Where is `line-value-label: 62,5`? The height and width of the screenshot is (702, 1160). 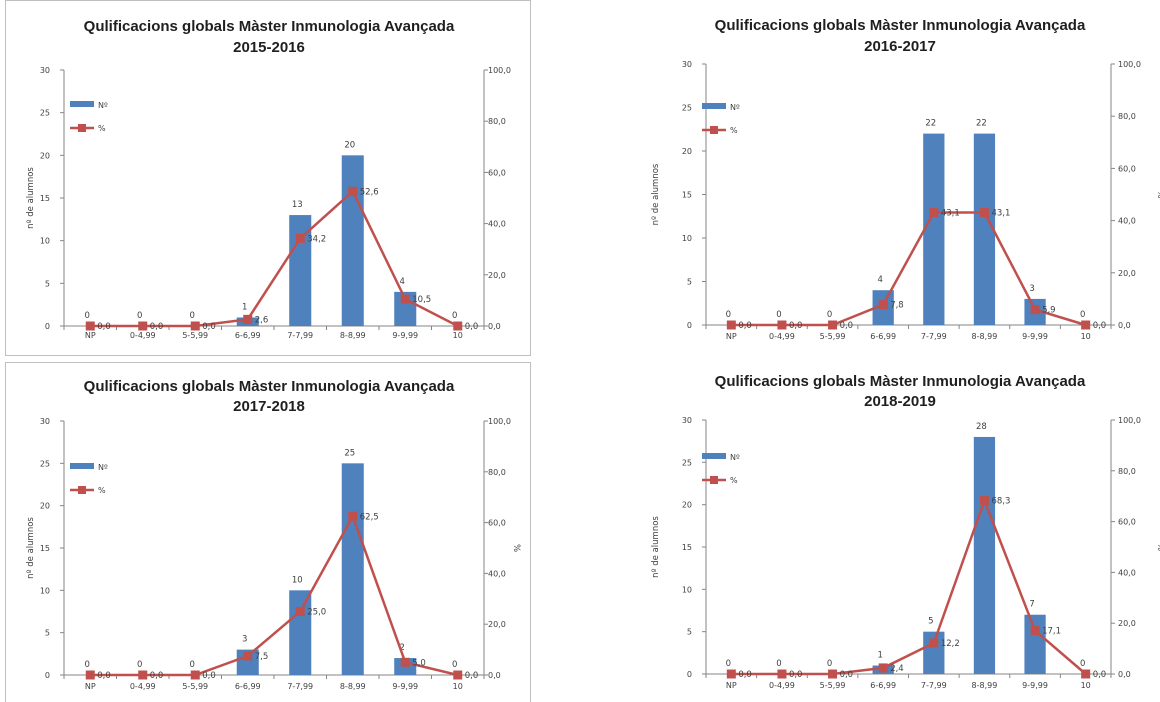
line-value-label: 62,5 is located at coordinates (369, 517).